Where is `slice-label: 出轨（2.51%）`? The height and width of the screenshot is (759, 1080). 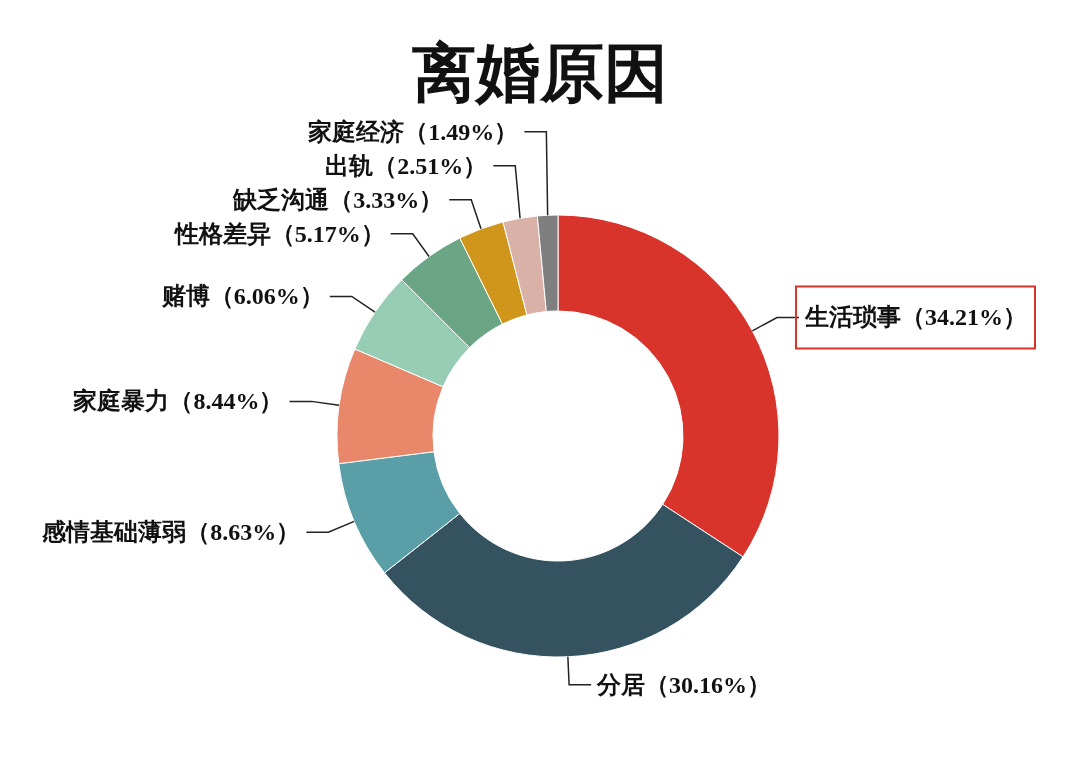
slice-label: 出轨（2.51%） is located at coordinates (406, 165).